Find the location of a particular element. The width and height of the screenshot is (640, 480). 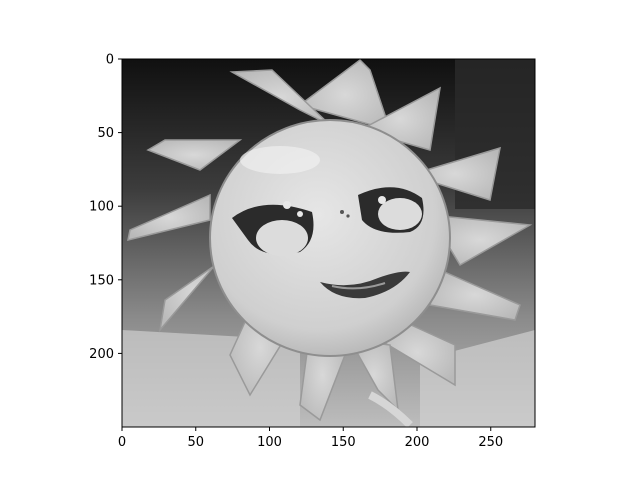

left-eye is located at coordinates (273, 228).